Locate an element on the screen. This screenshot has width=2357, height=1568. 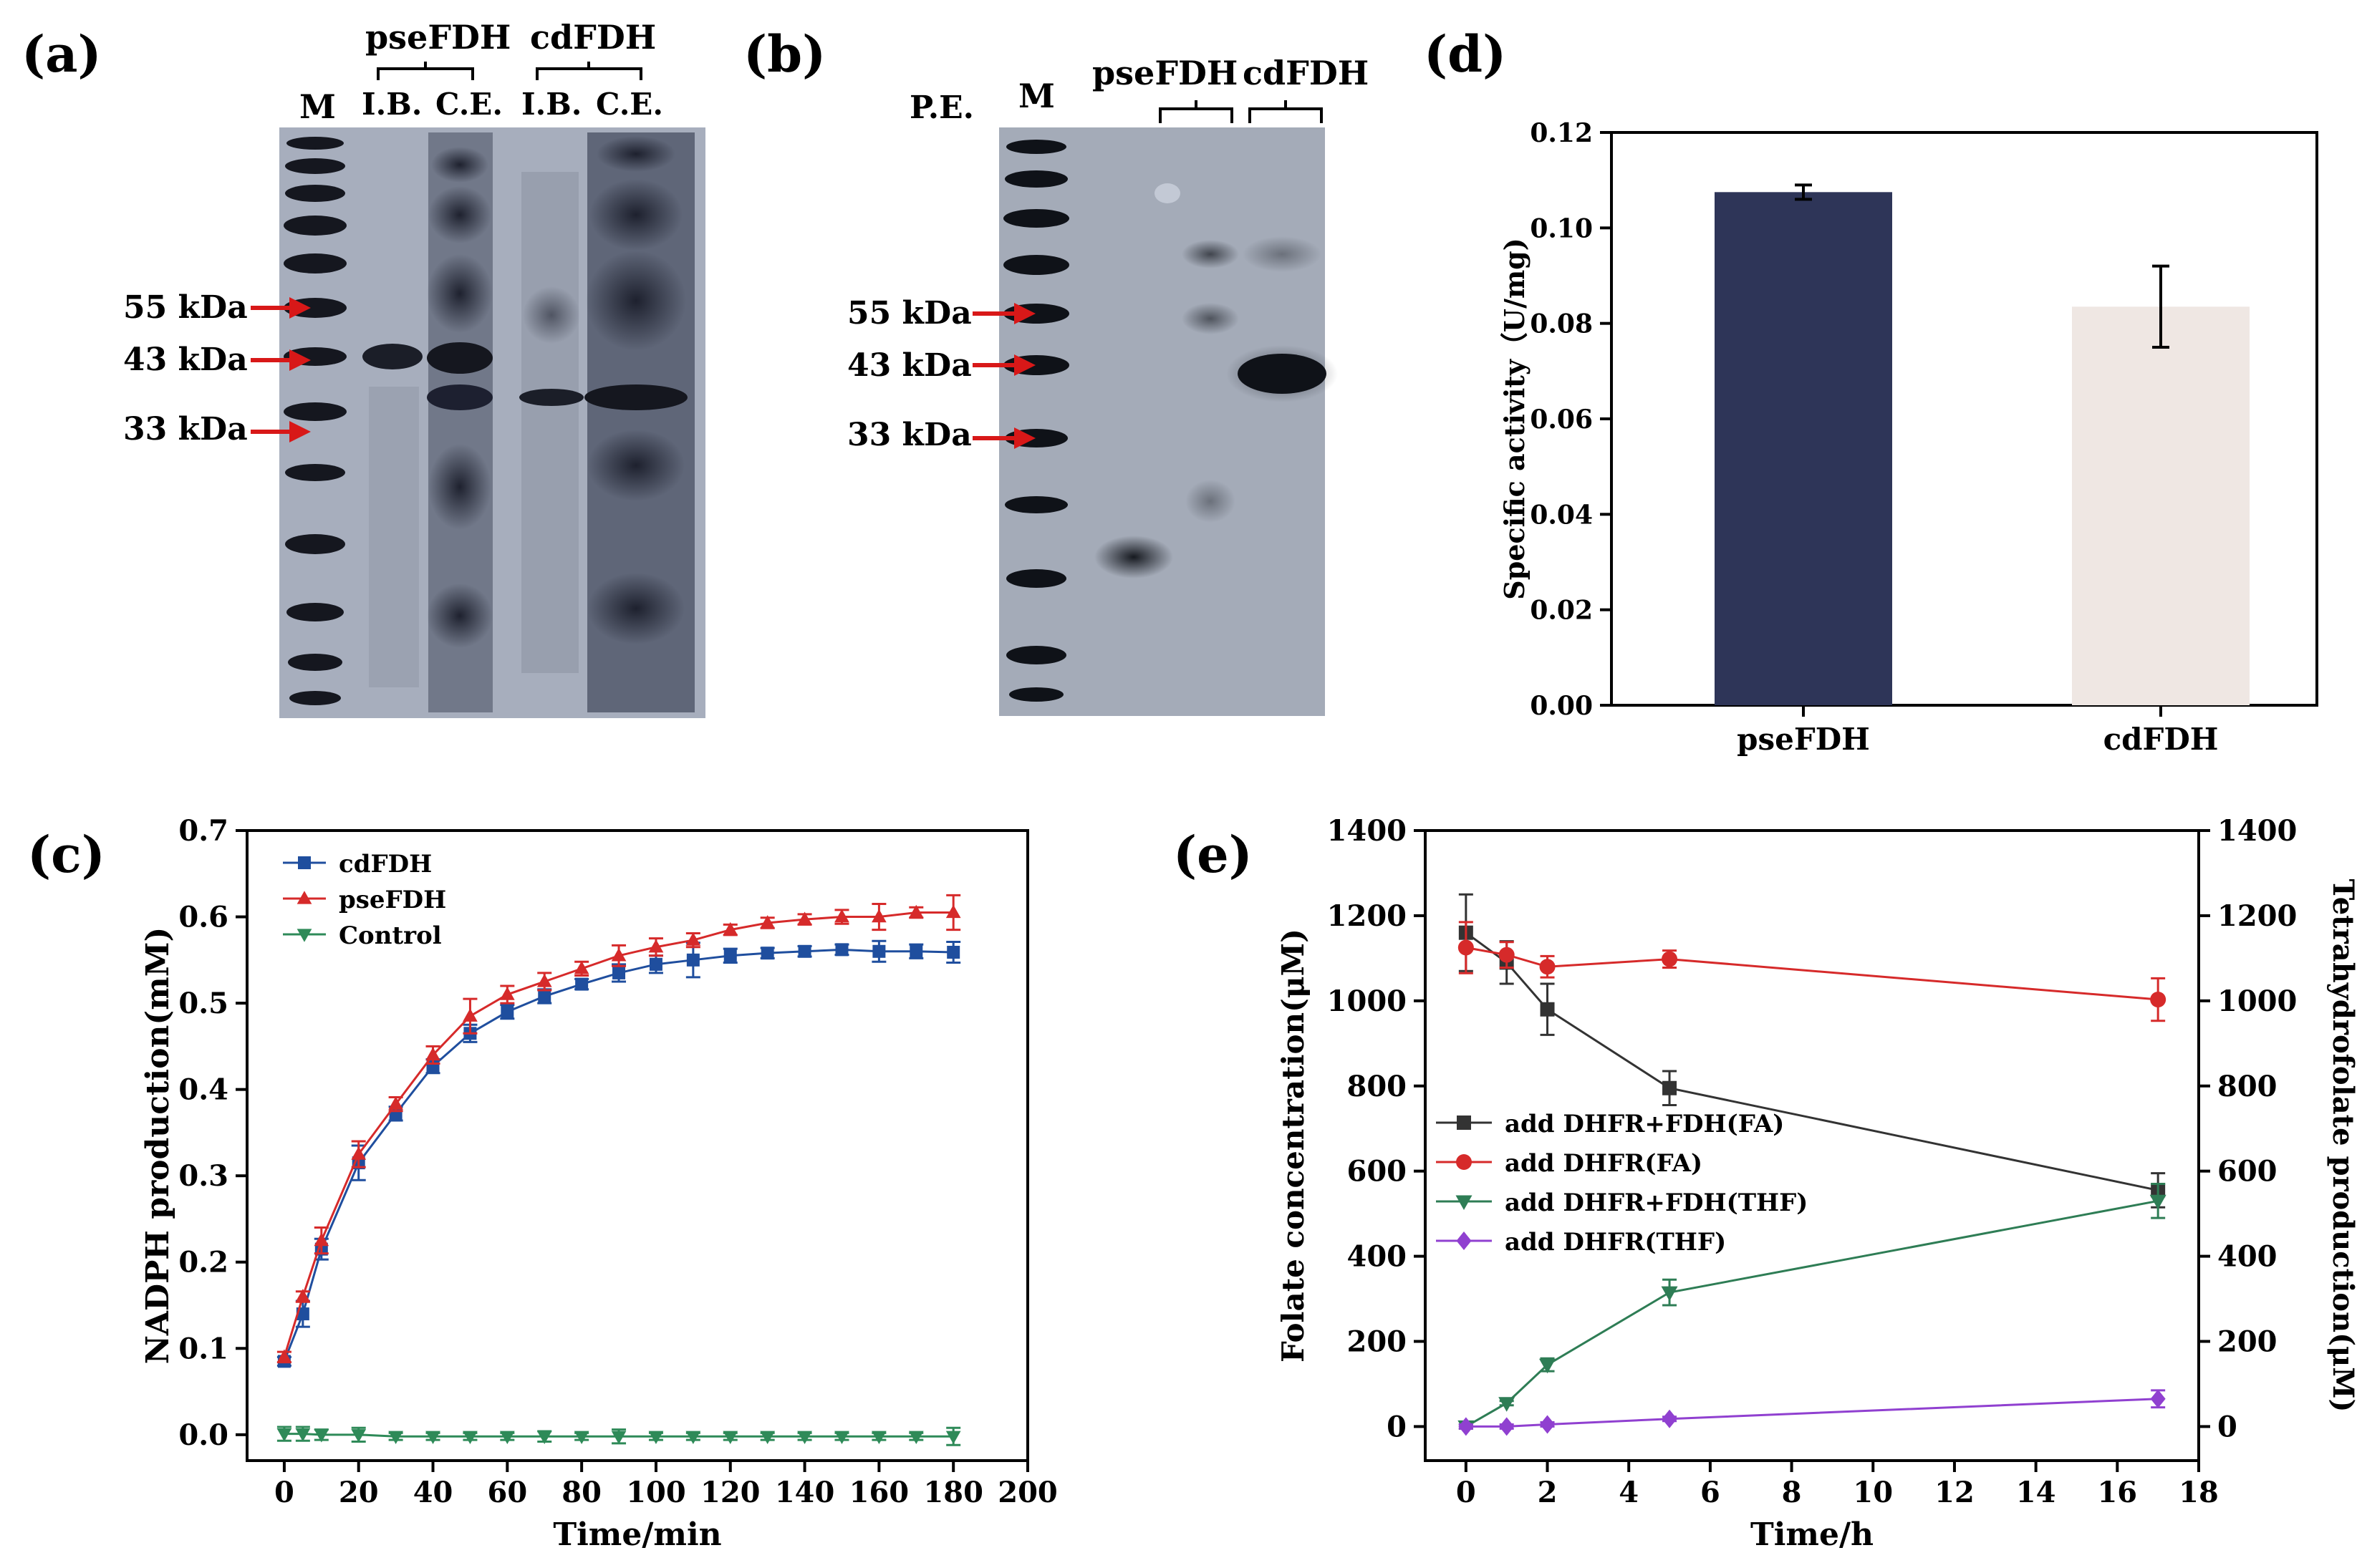
chart-d-bar is located at coordinates (2161, 505).